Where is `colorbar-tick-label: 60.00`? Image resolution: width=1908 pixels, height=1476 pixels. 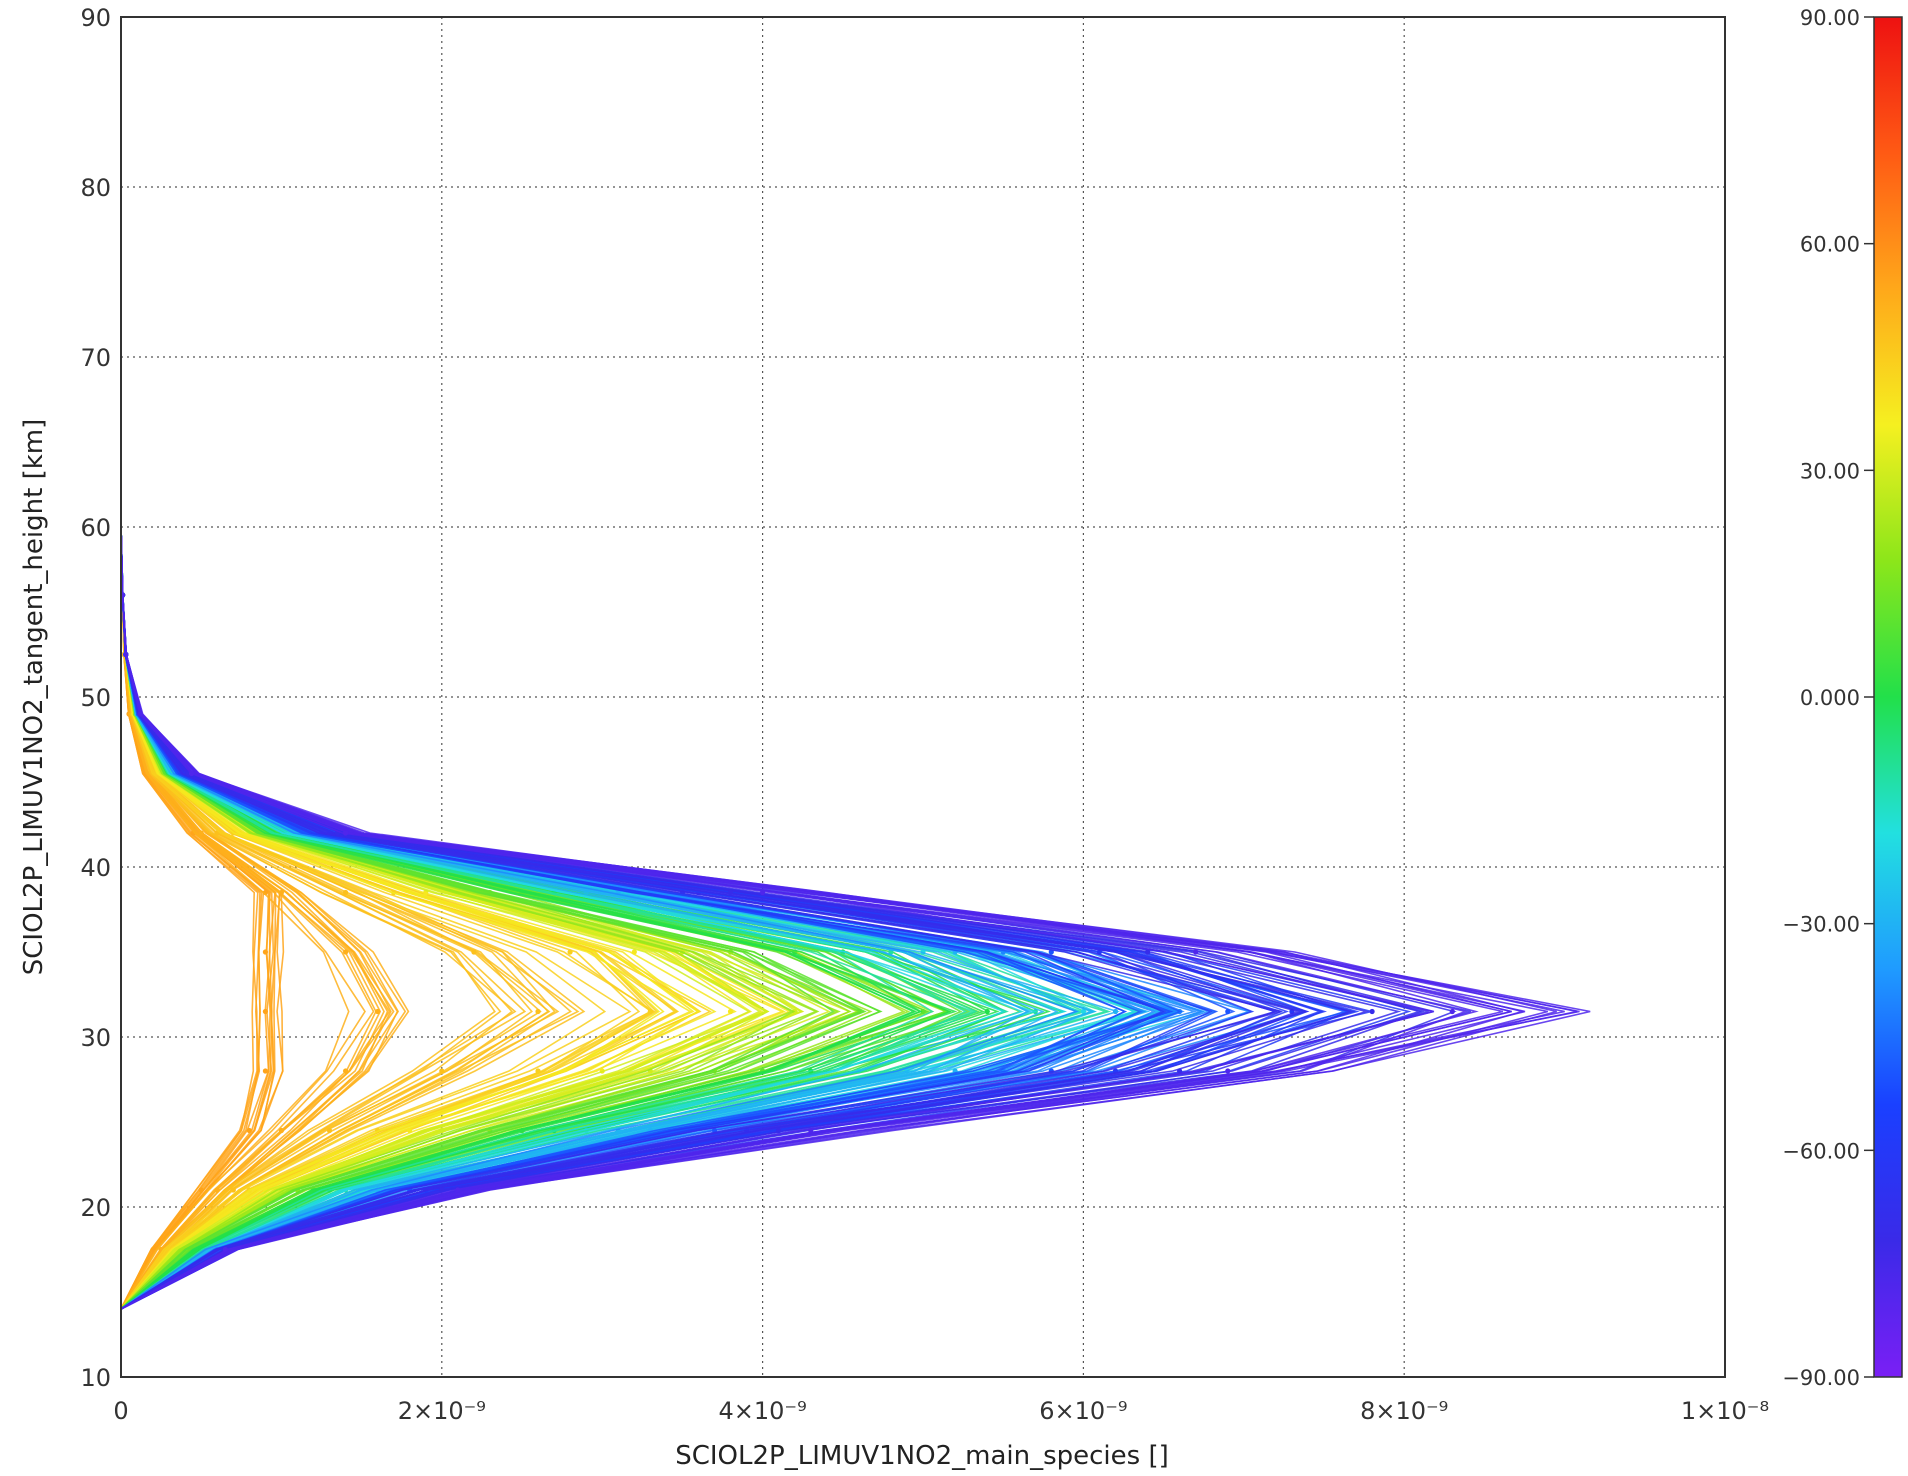 colorbar-tick-label: 60.00 is located at coordinates (1830, 245).